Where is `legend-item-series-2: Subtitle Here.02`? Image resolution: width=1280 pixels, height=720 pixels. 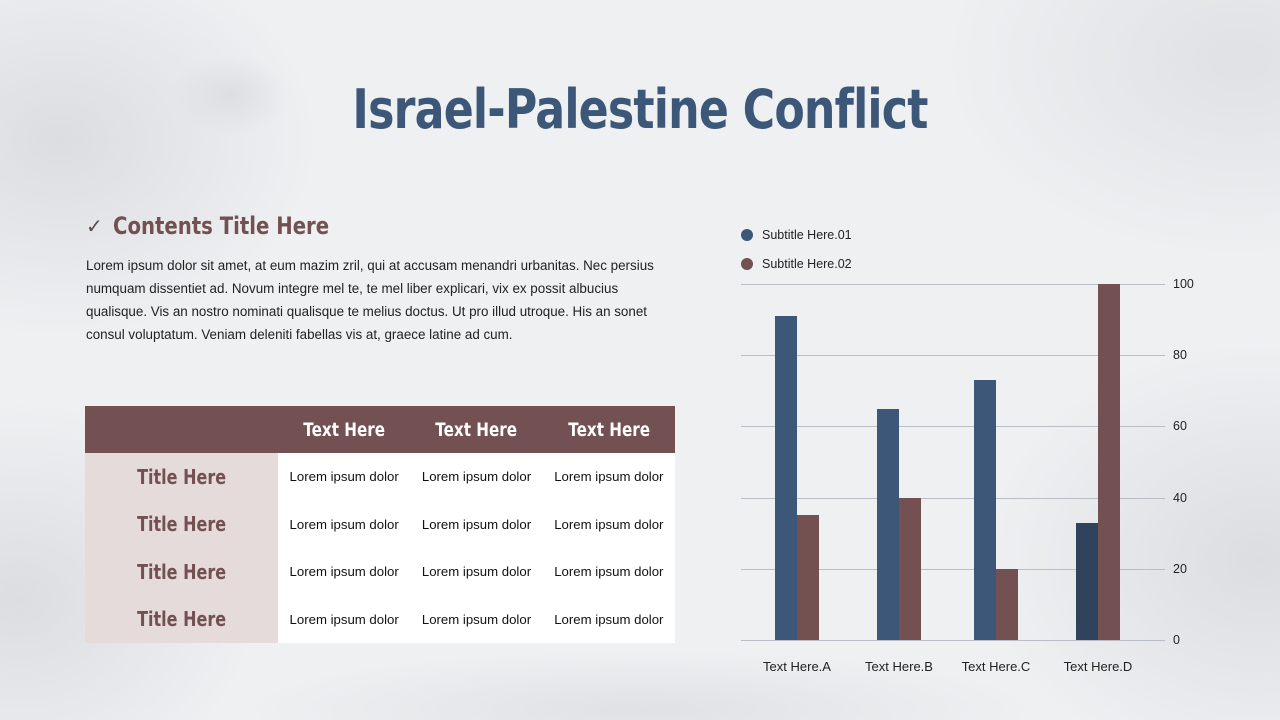 legend-item-series-2: Subtitle Here.02 is located at coordinates (796, 263).